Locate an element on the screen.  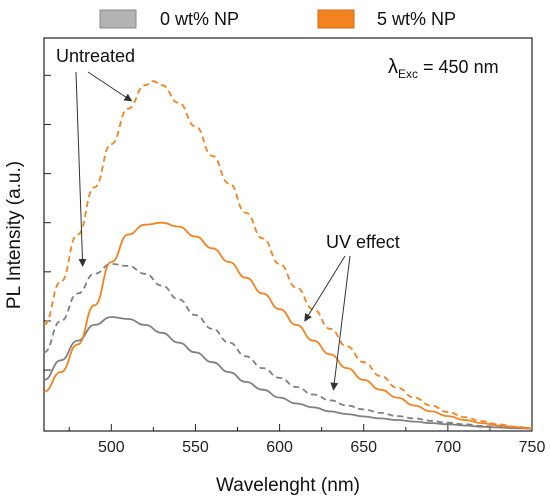
annotation-excitation: λExc = 450 nm is located at coordinates (443, 68).